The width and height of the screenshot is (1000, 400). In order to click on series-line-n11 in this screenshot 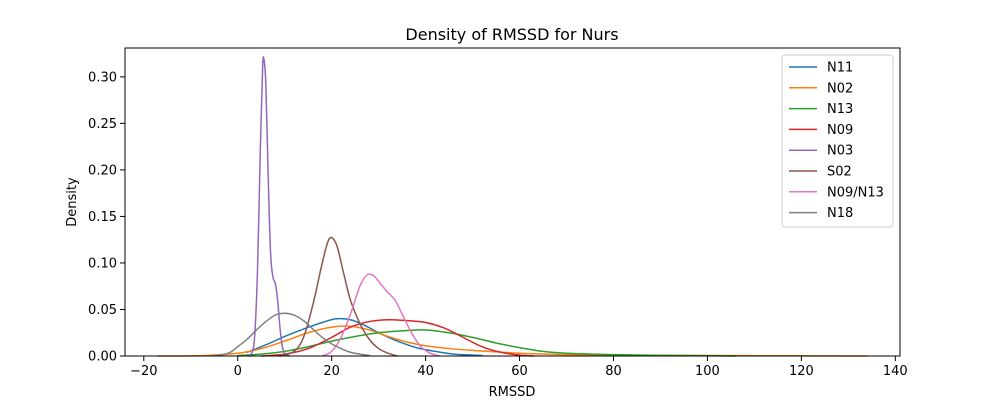, I will do `click(364, 337)`.